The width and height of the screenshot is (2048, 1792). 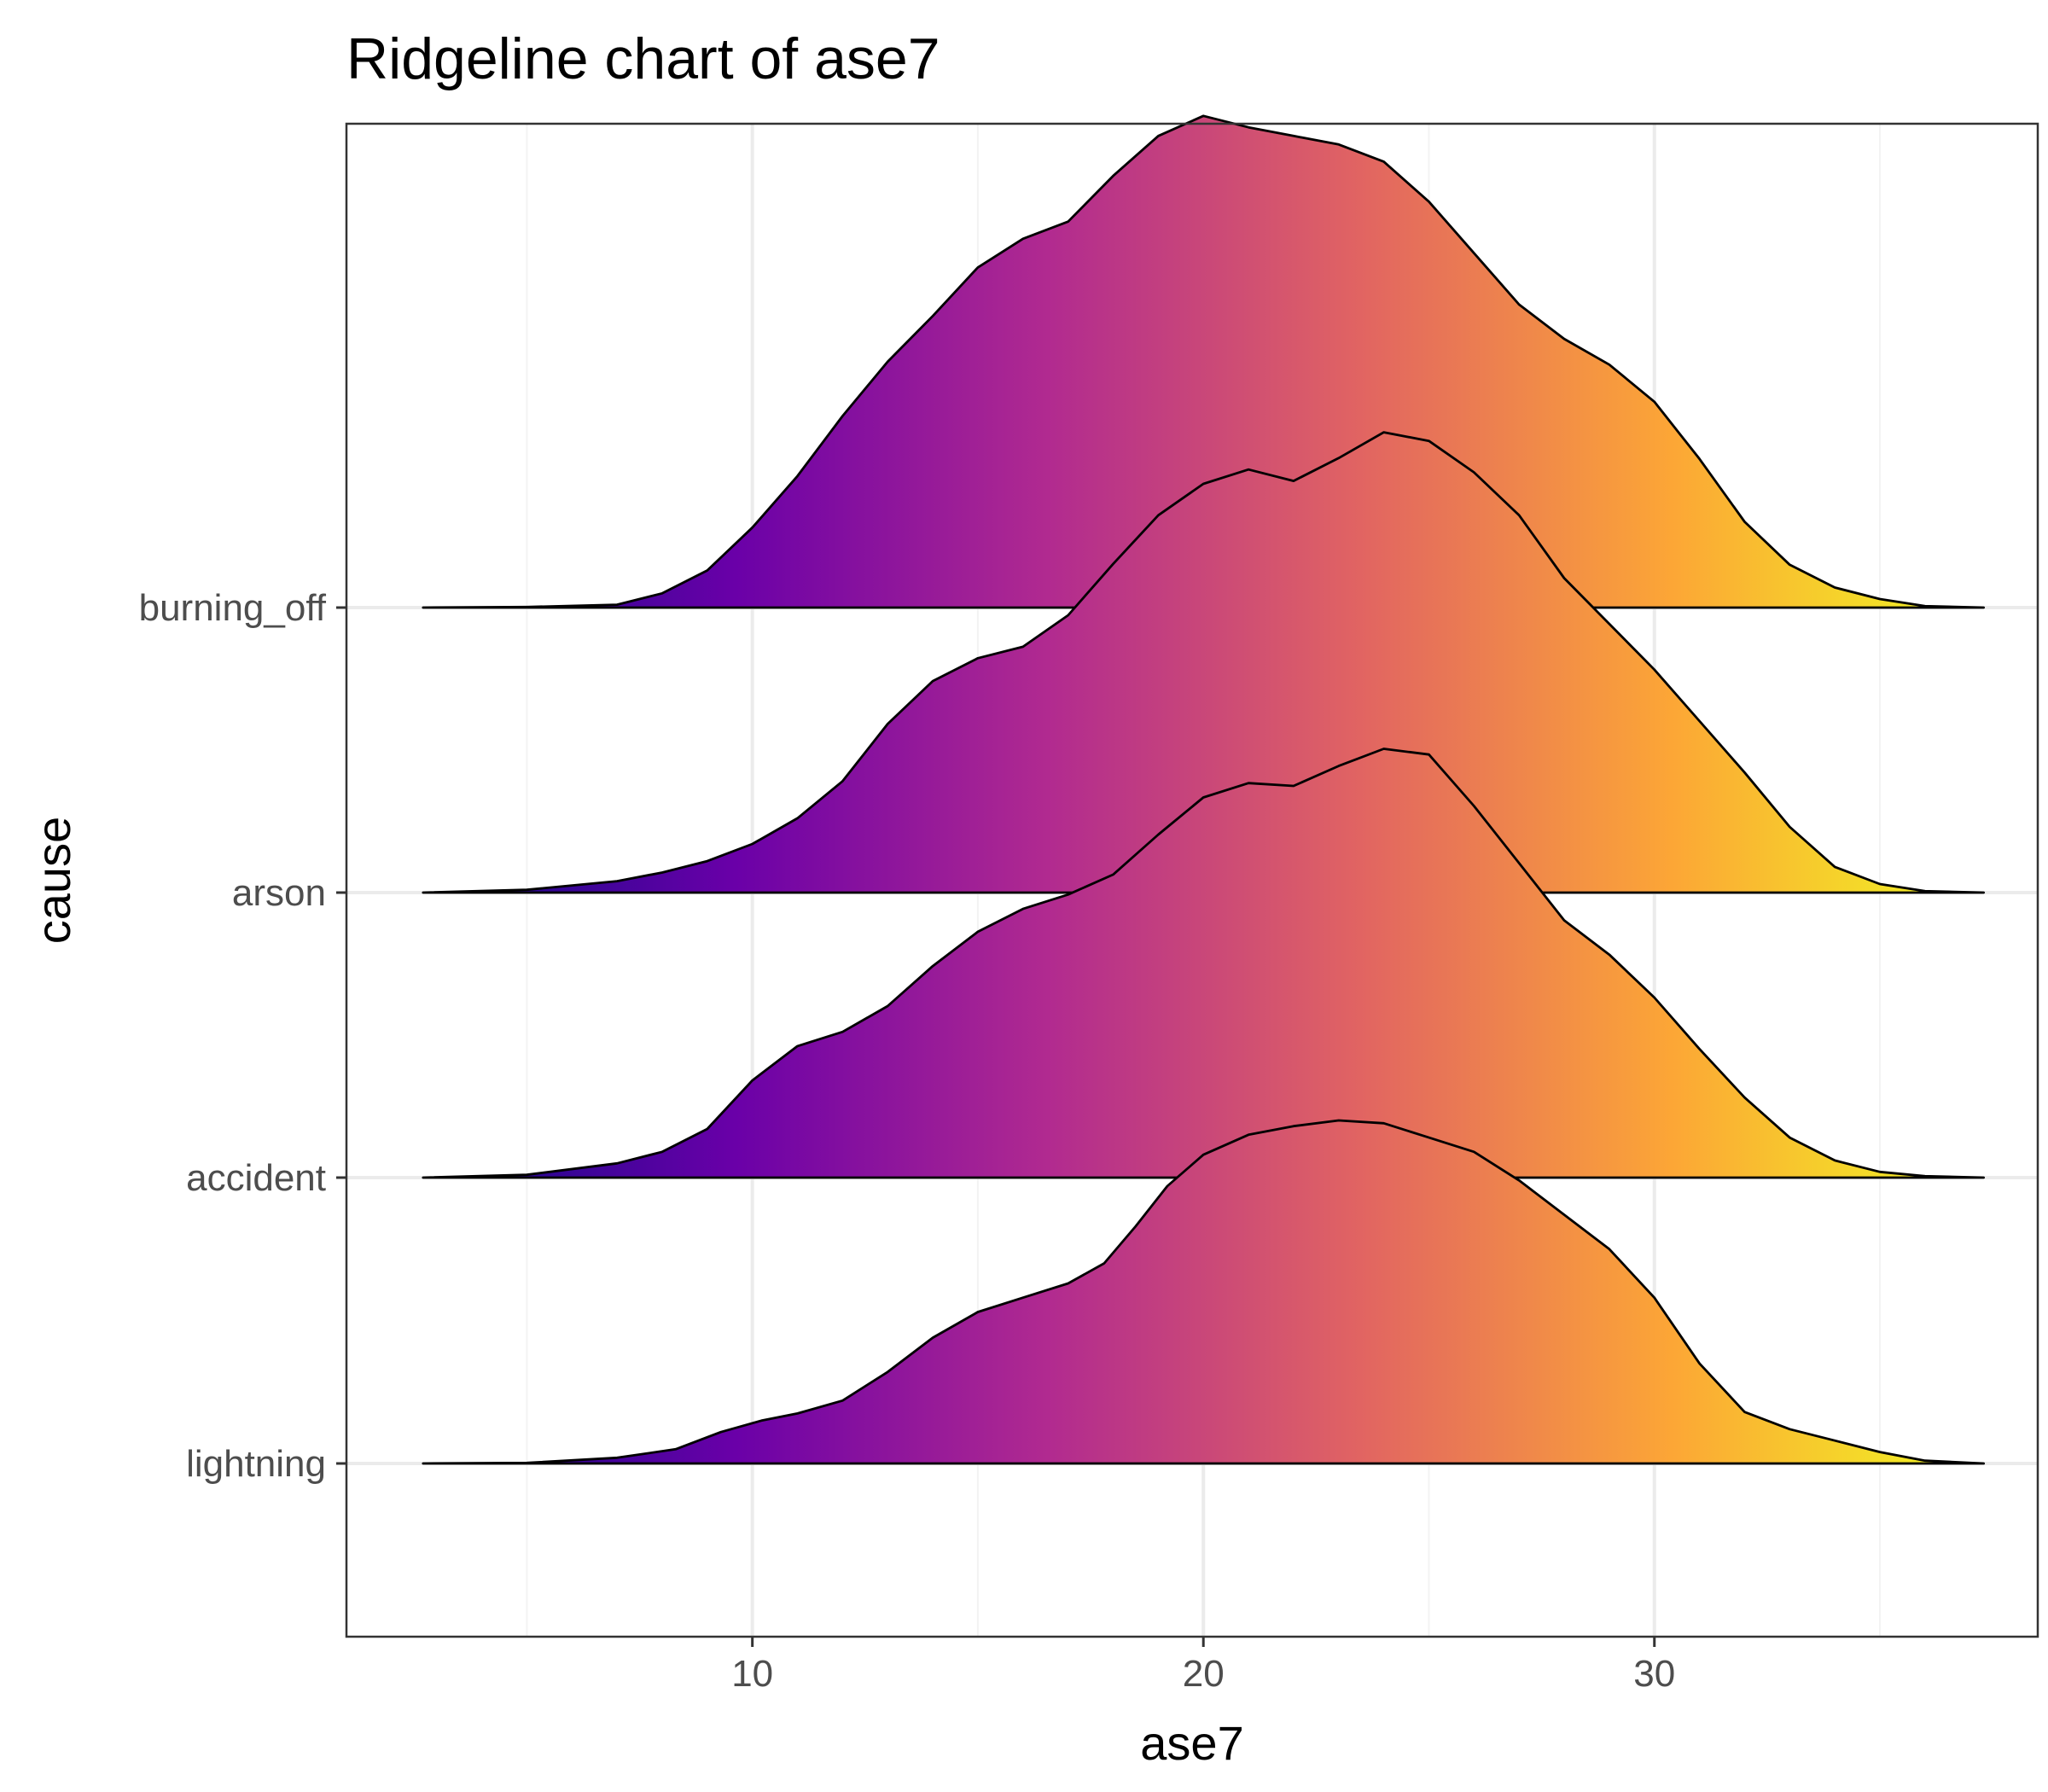 I want to click on x-axis-title: ase7, so click(x=1191, y=1743).